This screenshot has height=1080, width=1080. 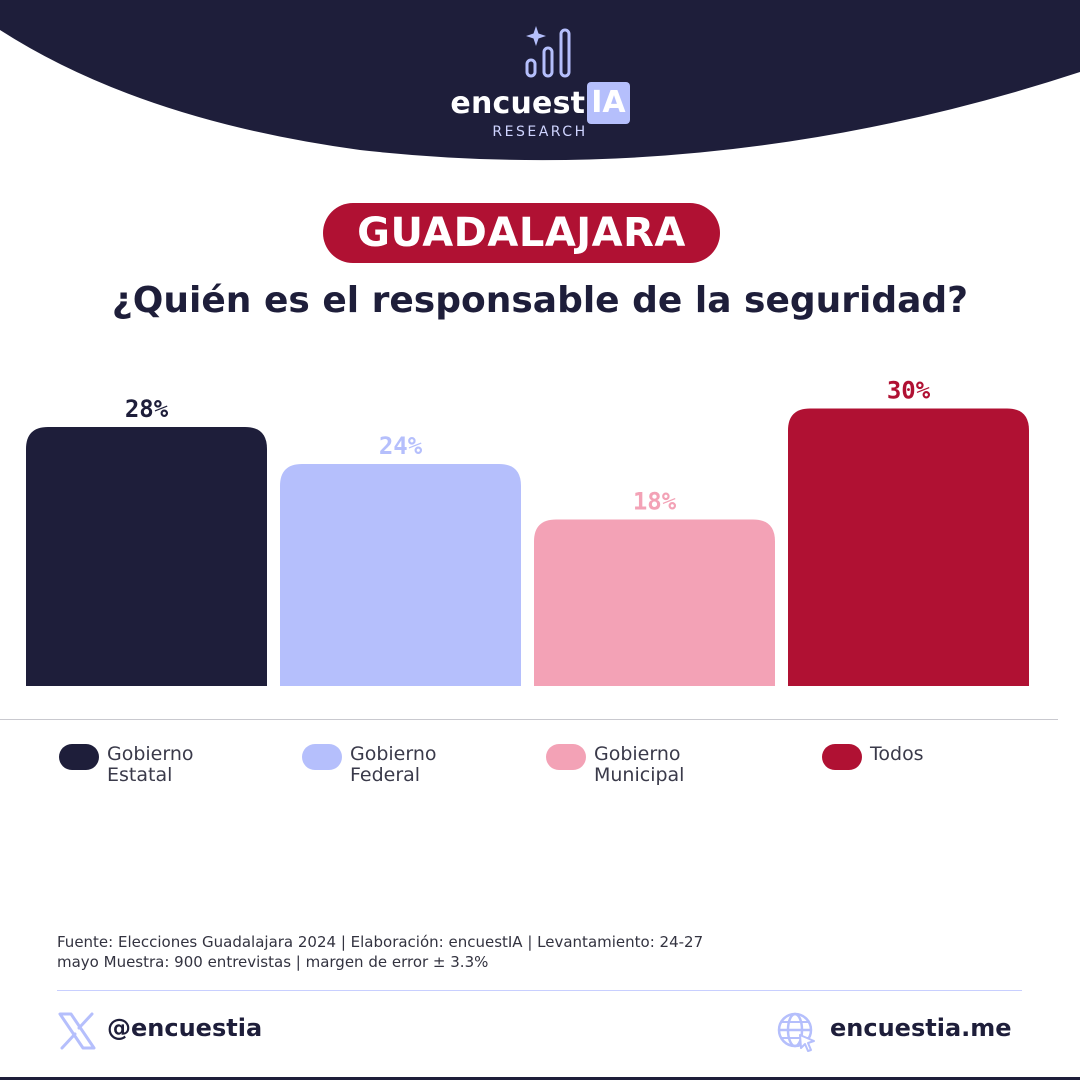 I want to click on brand-name-suffix: IA, so click(x=608, y=103).